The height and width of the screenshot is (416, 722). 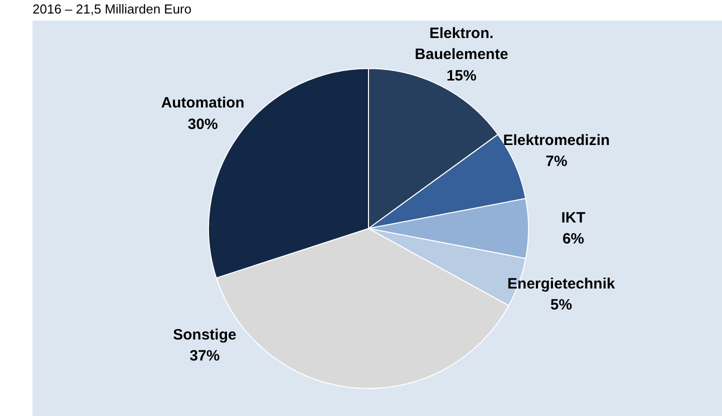 I want to click on slice-label: Sonstige, so click(x=204, y=335).